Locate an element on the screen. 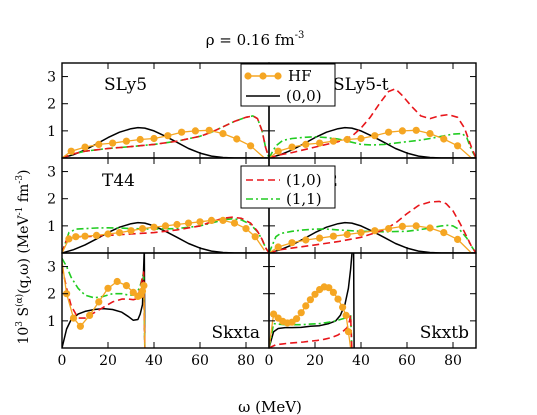 Image resolution: width=537 pixels, height=415 pixels. ylabel-close: ) is located at coordinates (24, 171).